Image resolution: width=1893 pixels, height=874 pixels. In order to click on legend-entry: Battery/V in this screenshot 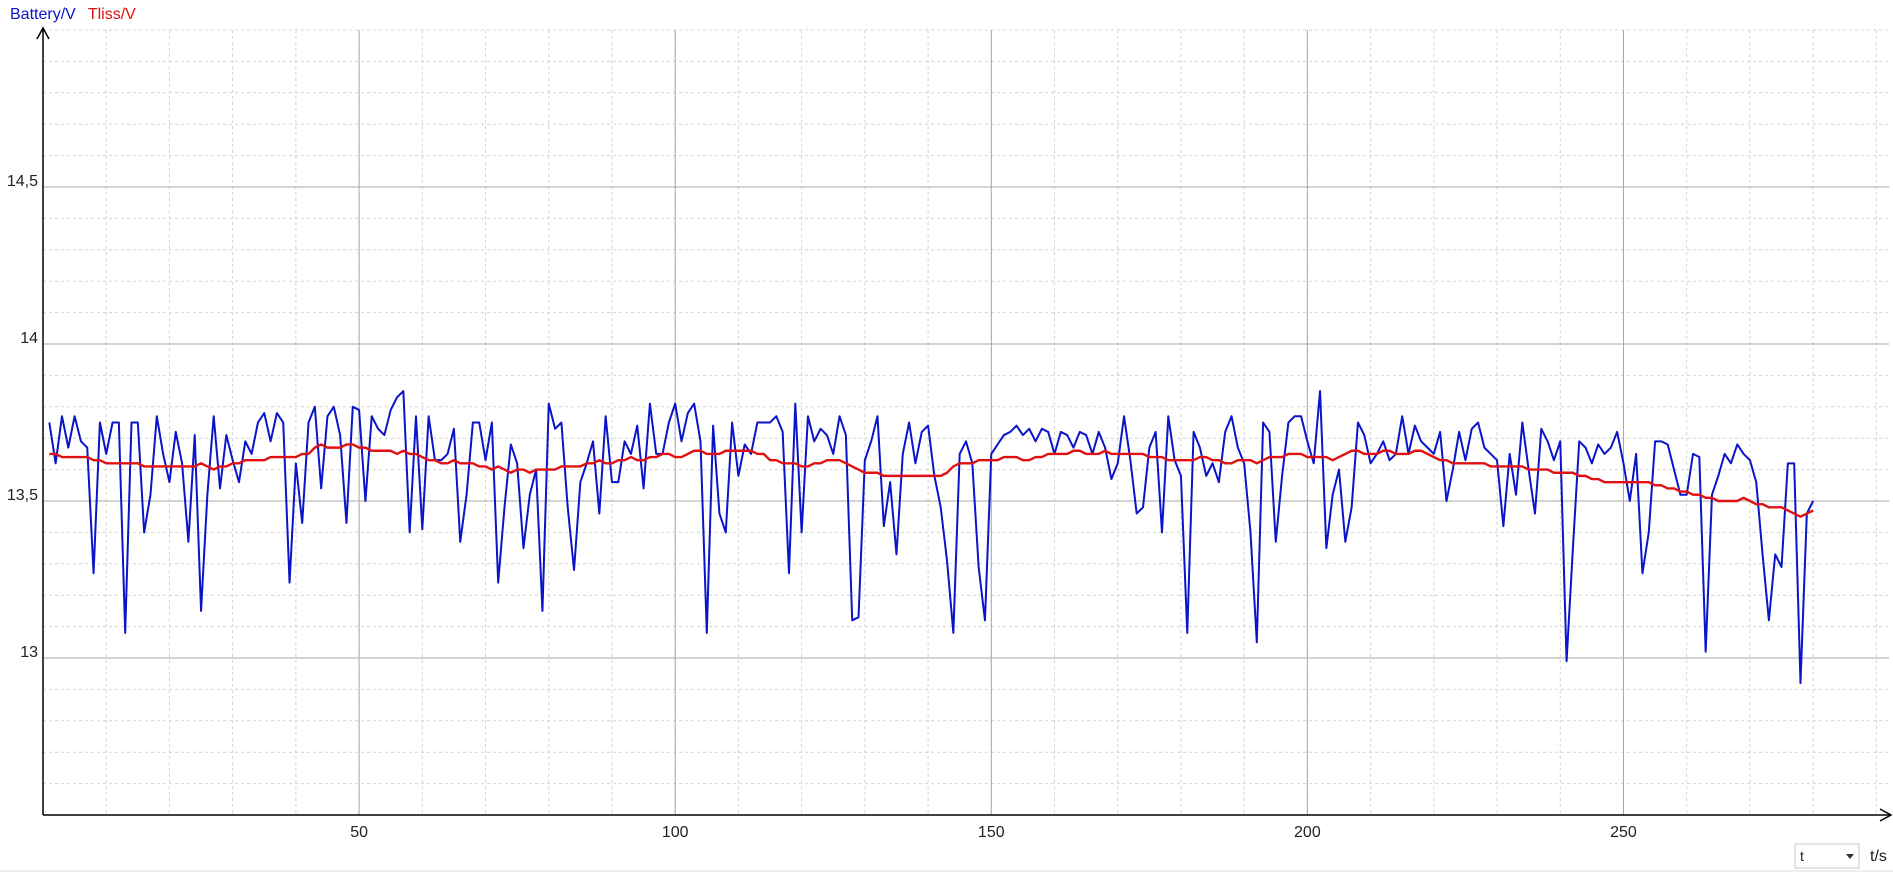, I will do `click(43, 14)`.